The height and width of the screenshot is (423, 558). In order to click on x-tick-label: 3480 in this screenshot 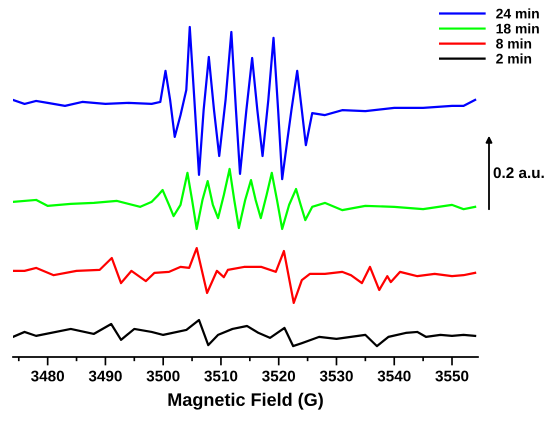, I will do `click(47, 376)`.